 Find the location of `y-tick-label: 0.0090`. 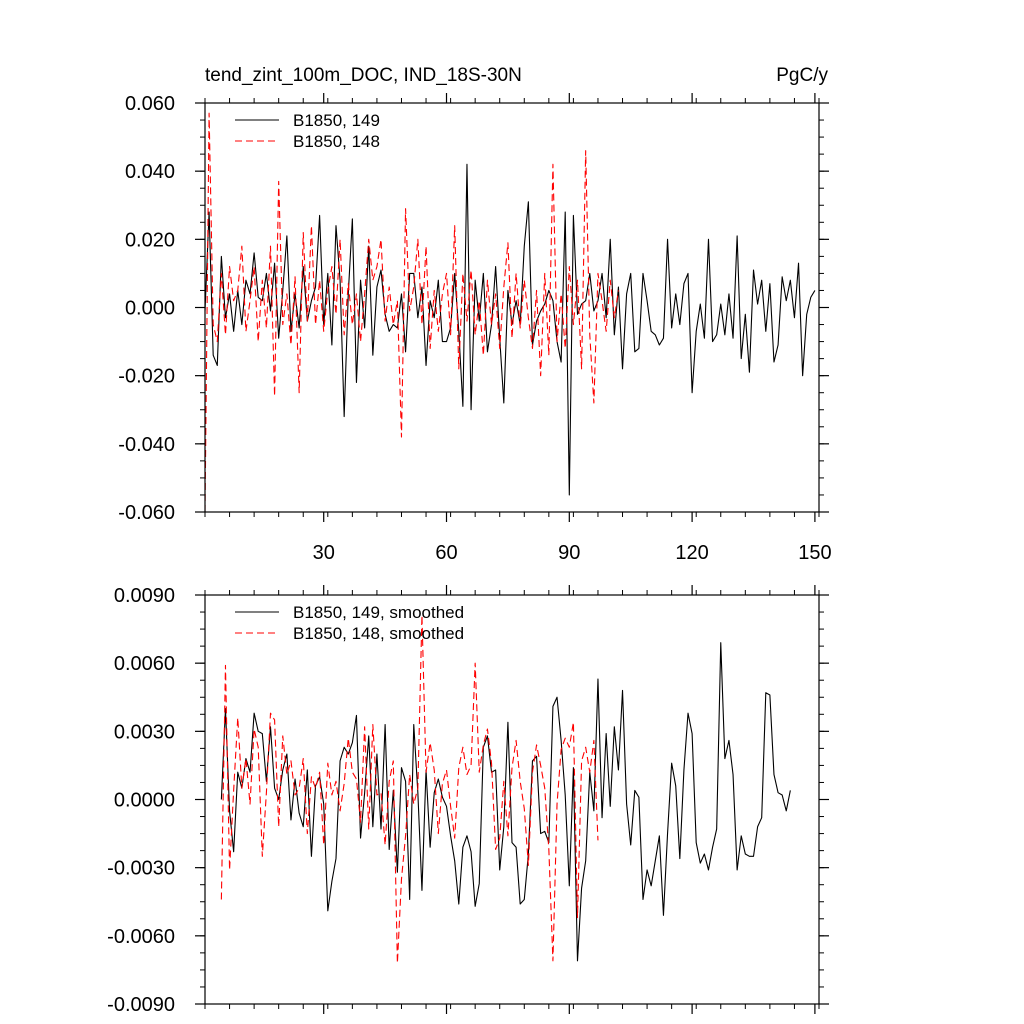

y-tick-label: 0.0090 is located at coordinates (144, 596).